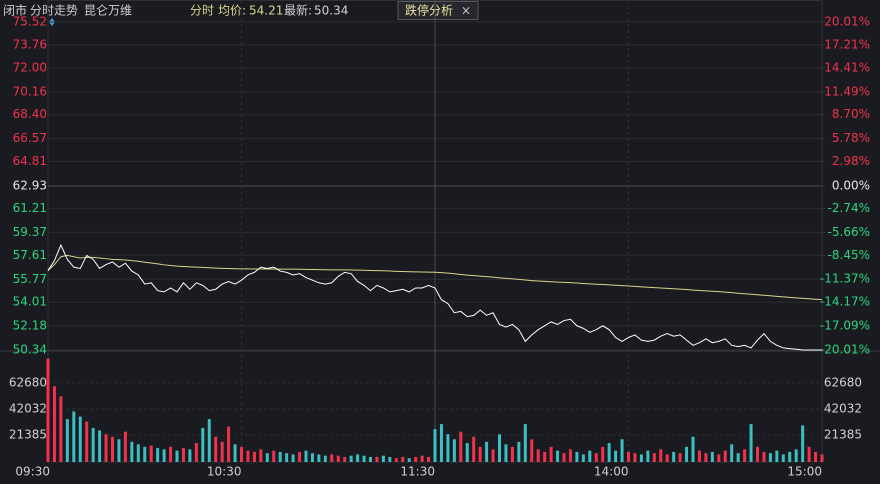 The image size is (880, 484). Describe the element at coordinates (847, 44) in the screenshot. I see `y2-tick-label: 17.21%` at that location.